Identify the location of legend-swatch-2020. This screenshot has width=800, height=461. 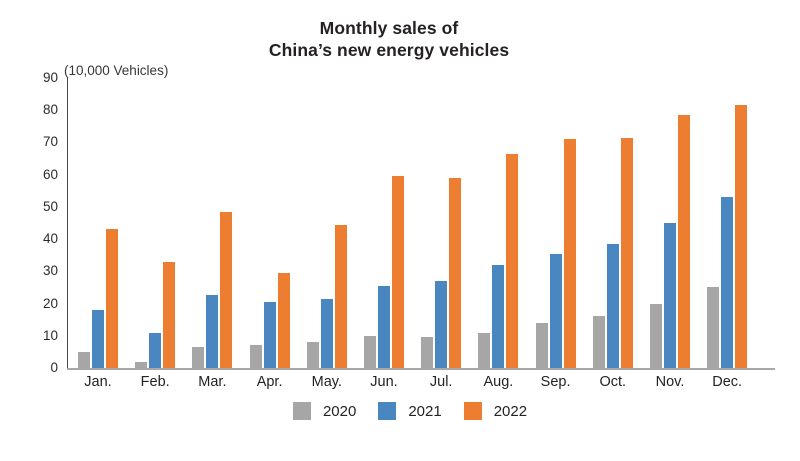
(301, 411).